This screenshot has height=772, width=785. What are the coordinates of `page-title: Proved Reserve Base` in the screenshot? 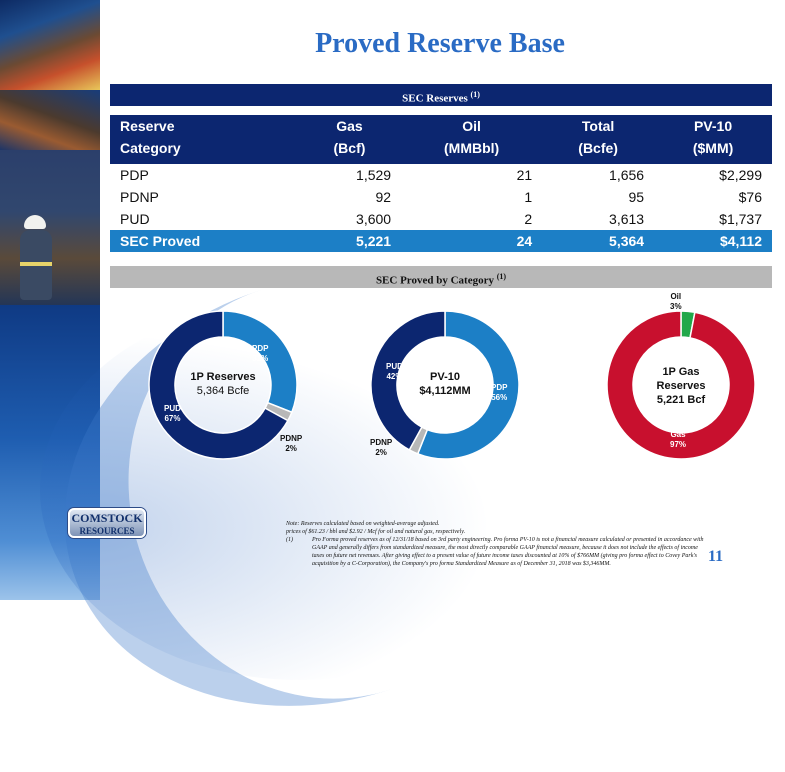 It's located at (440, 43).